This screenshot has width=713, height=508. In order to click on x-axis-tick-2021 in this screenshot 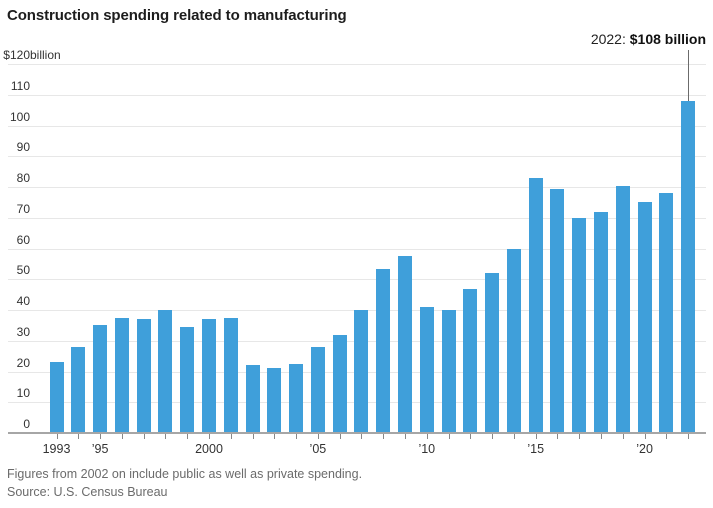, I will do `click(667, 436)`.